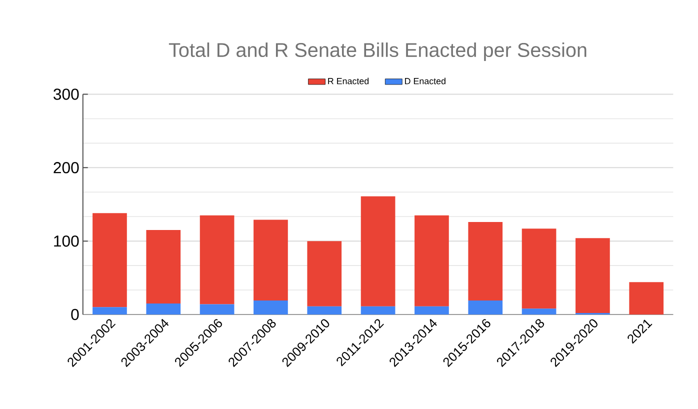 The height and width of the screenshot is (409, 698). Describe the element at coordinates (66, 168) in the screenshot. I see `y-tick-label: 200` at that location.